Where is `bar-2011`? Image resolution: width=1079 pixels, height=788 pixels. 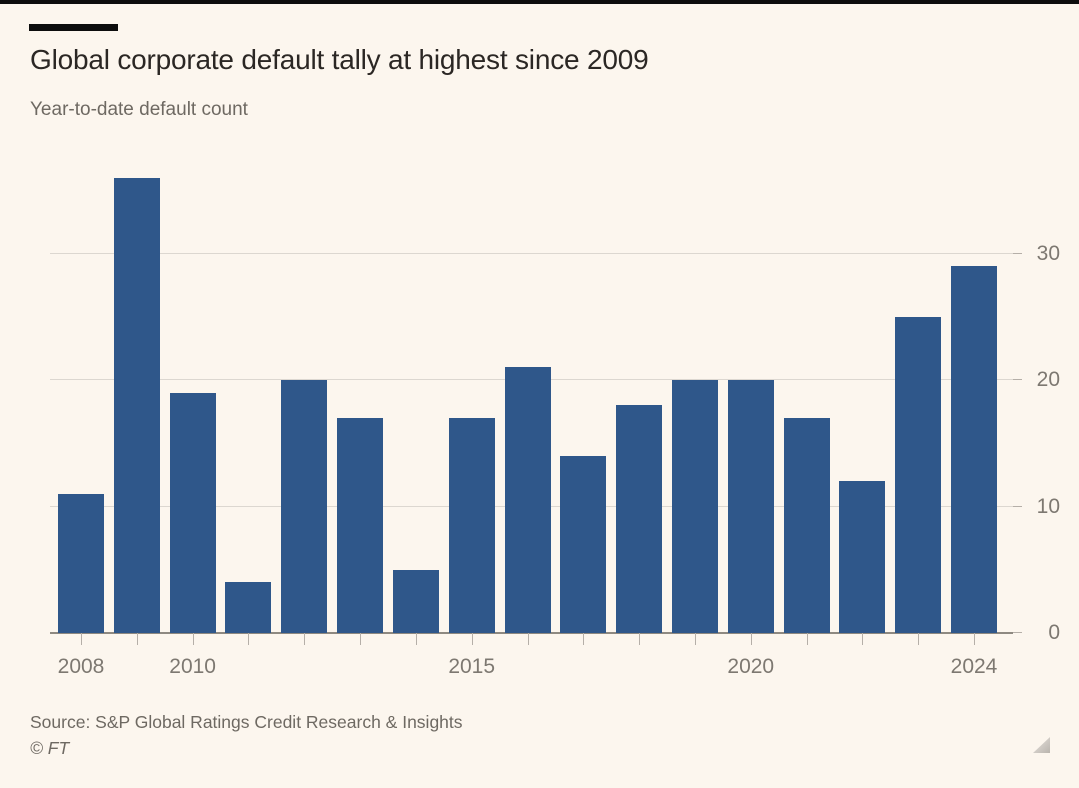 bar-2011 is located at coordinates (248, 607).